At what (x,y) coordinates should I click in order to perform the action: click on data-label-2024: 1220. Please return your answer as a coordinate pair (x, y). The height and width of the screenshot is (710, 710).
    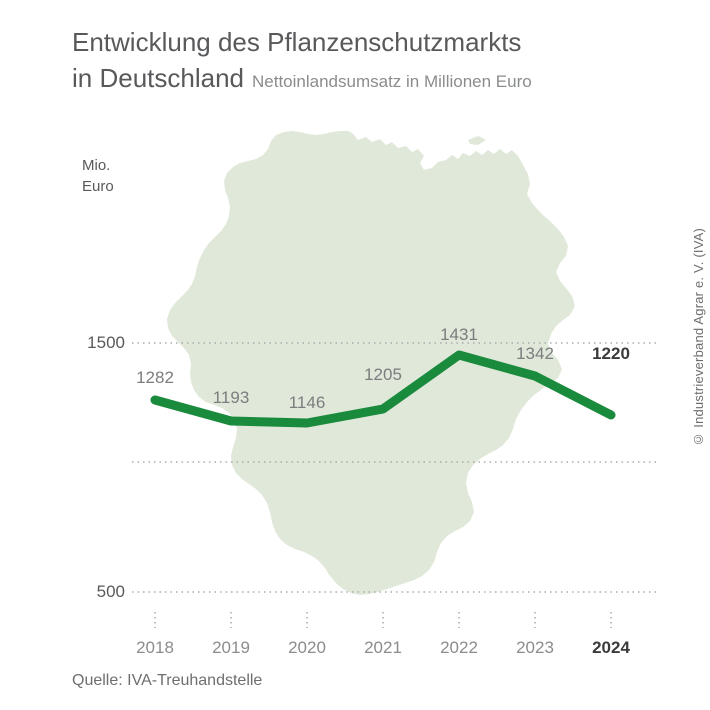
    Looking at the image, I should click on (611, 353).